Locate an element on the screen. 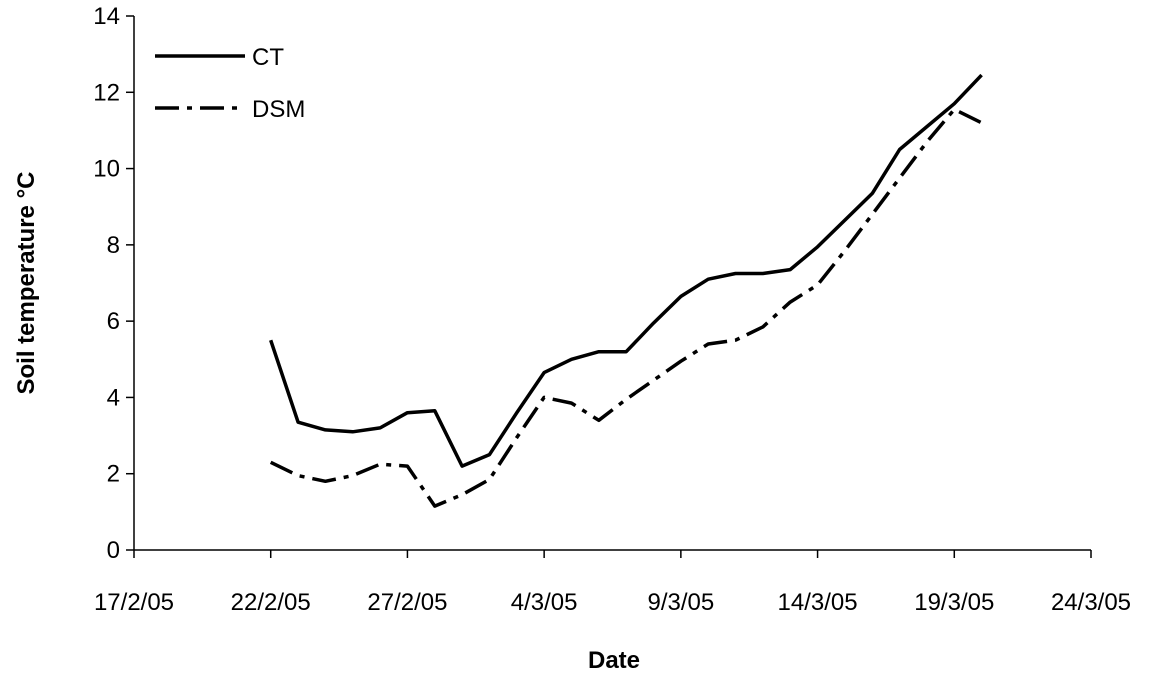  x-tick-label: 19/3/05 is located at coordinates (954, 602).